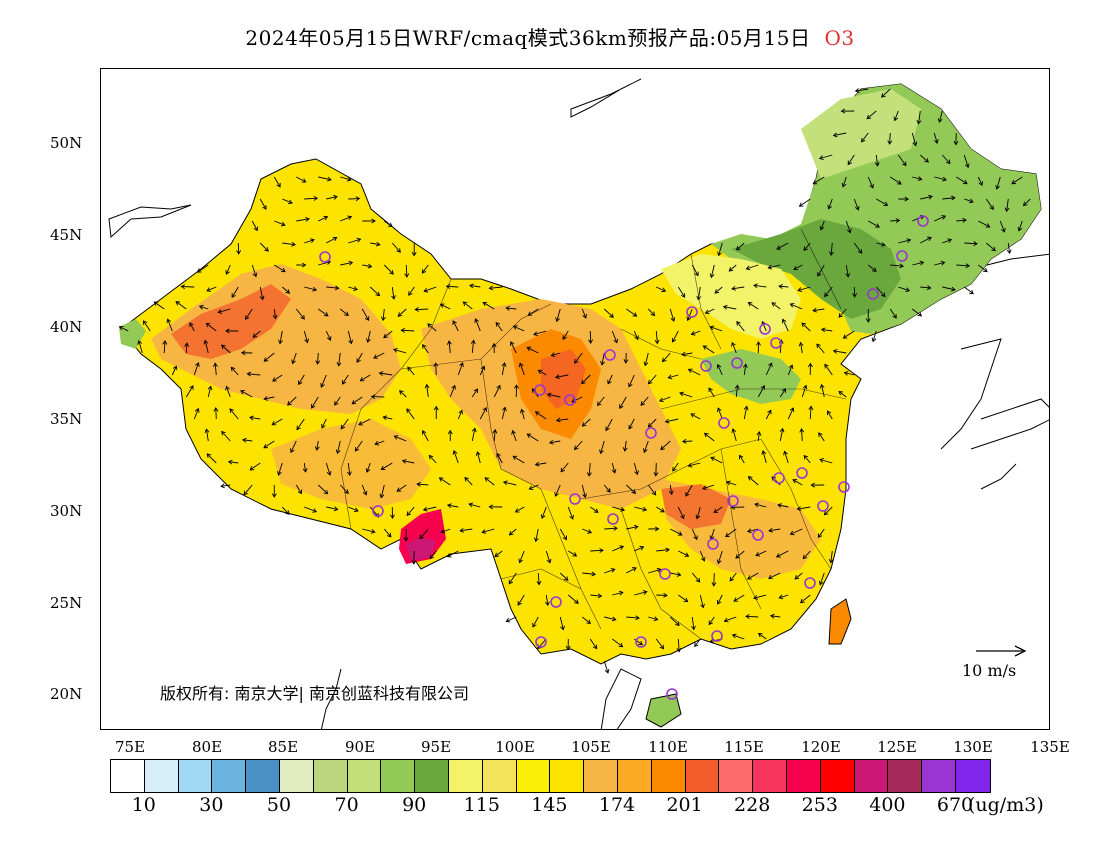  Describe the element at coordinates (733, 501) in the screenshot. I see `station-marker: 长沙` at that location.